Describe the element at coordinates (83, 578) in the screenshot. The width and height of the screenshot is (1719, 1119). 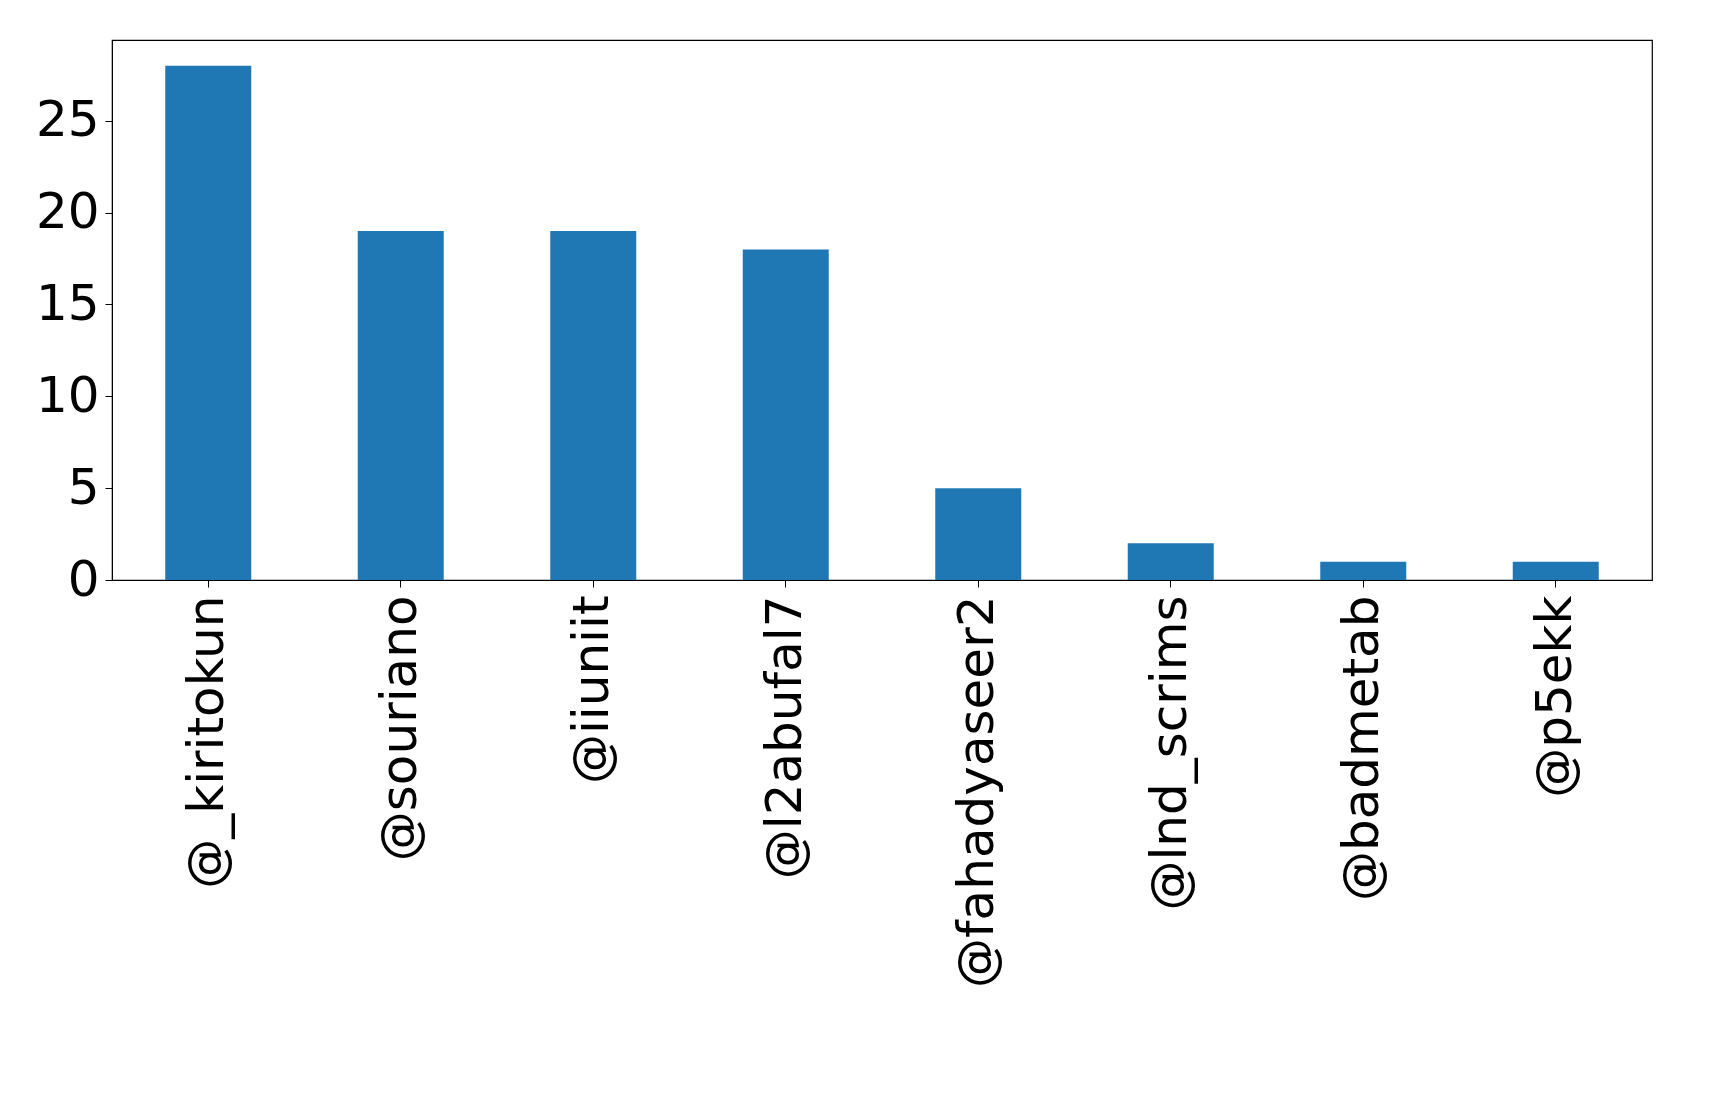
I see `y-tick-label: 0` at that location.